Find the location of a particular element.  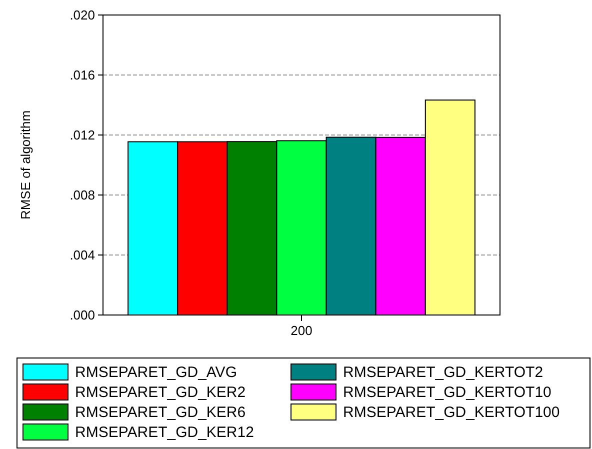

x-tick-label: 200 is located at coordinates (301, 330).